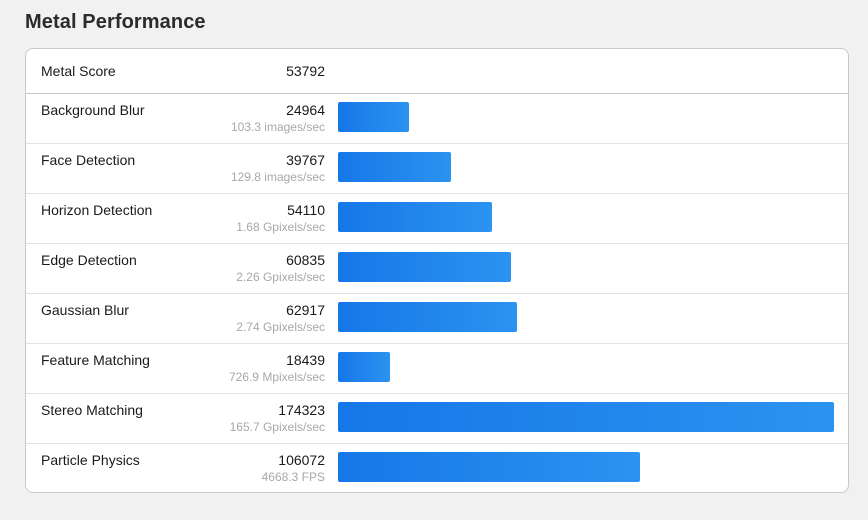  Describe the element at coordinates (305, 71) in the screenshot. I see `metal-score-value: 53792` at that location.